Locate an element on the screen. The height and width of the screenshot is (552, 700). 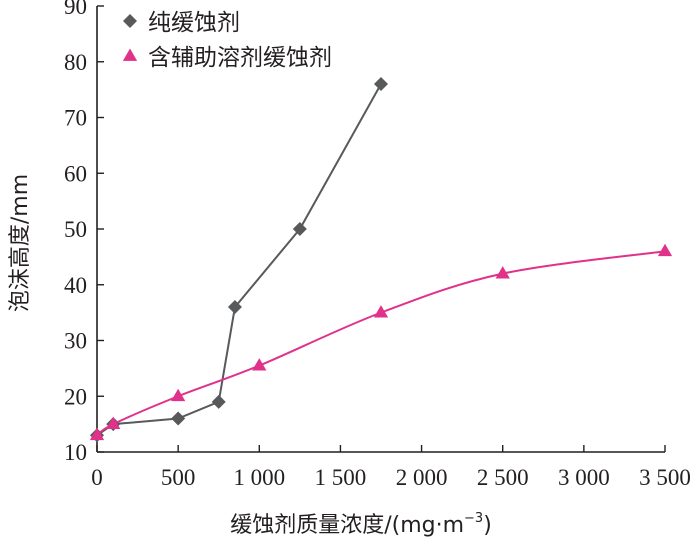
x-tick-label: 2 500 is located at coordinates (503, 477).